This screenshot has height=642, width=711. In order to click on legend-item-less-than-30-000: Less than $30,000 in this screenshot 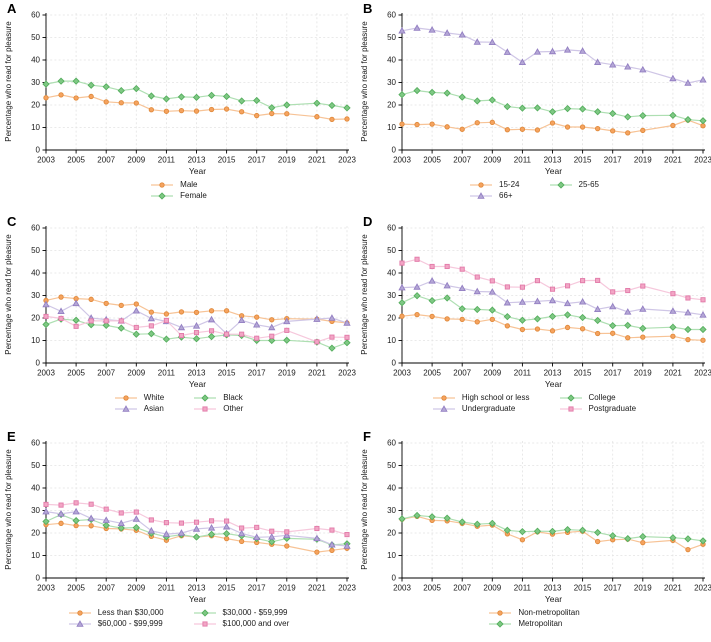, I will do `click(115, 612)`.